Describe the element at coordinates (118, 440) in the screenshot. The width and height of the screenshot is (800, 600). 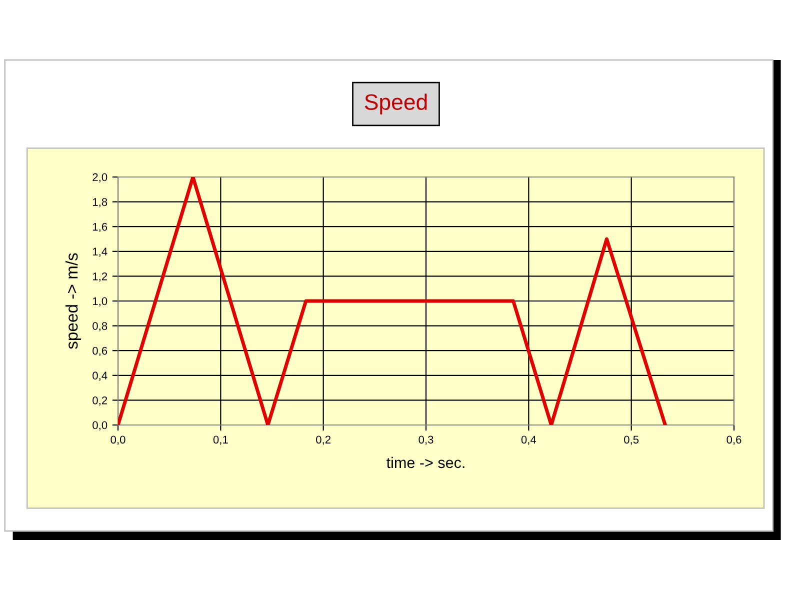
I see `x-tick-label: 0,0` at that location.